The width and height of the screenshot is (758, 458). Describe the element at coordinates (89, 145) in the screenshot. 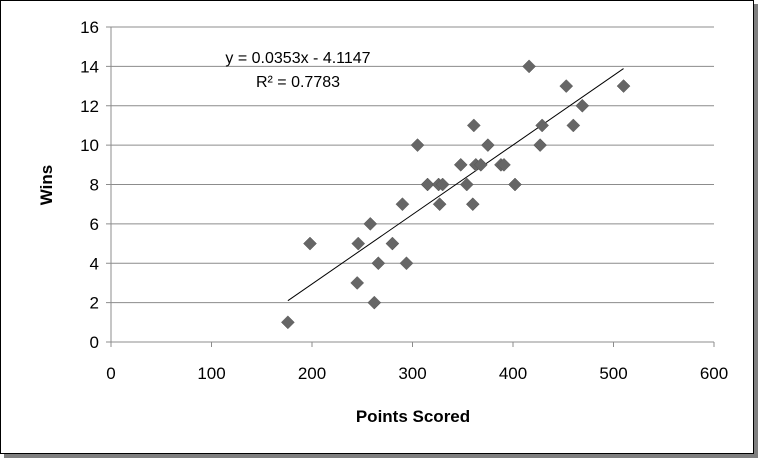

I see `y-tick-label: 10` at that location.